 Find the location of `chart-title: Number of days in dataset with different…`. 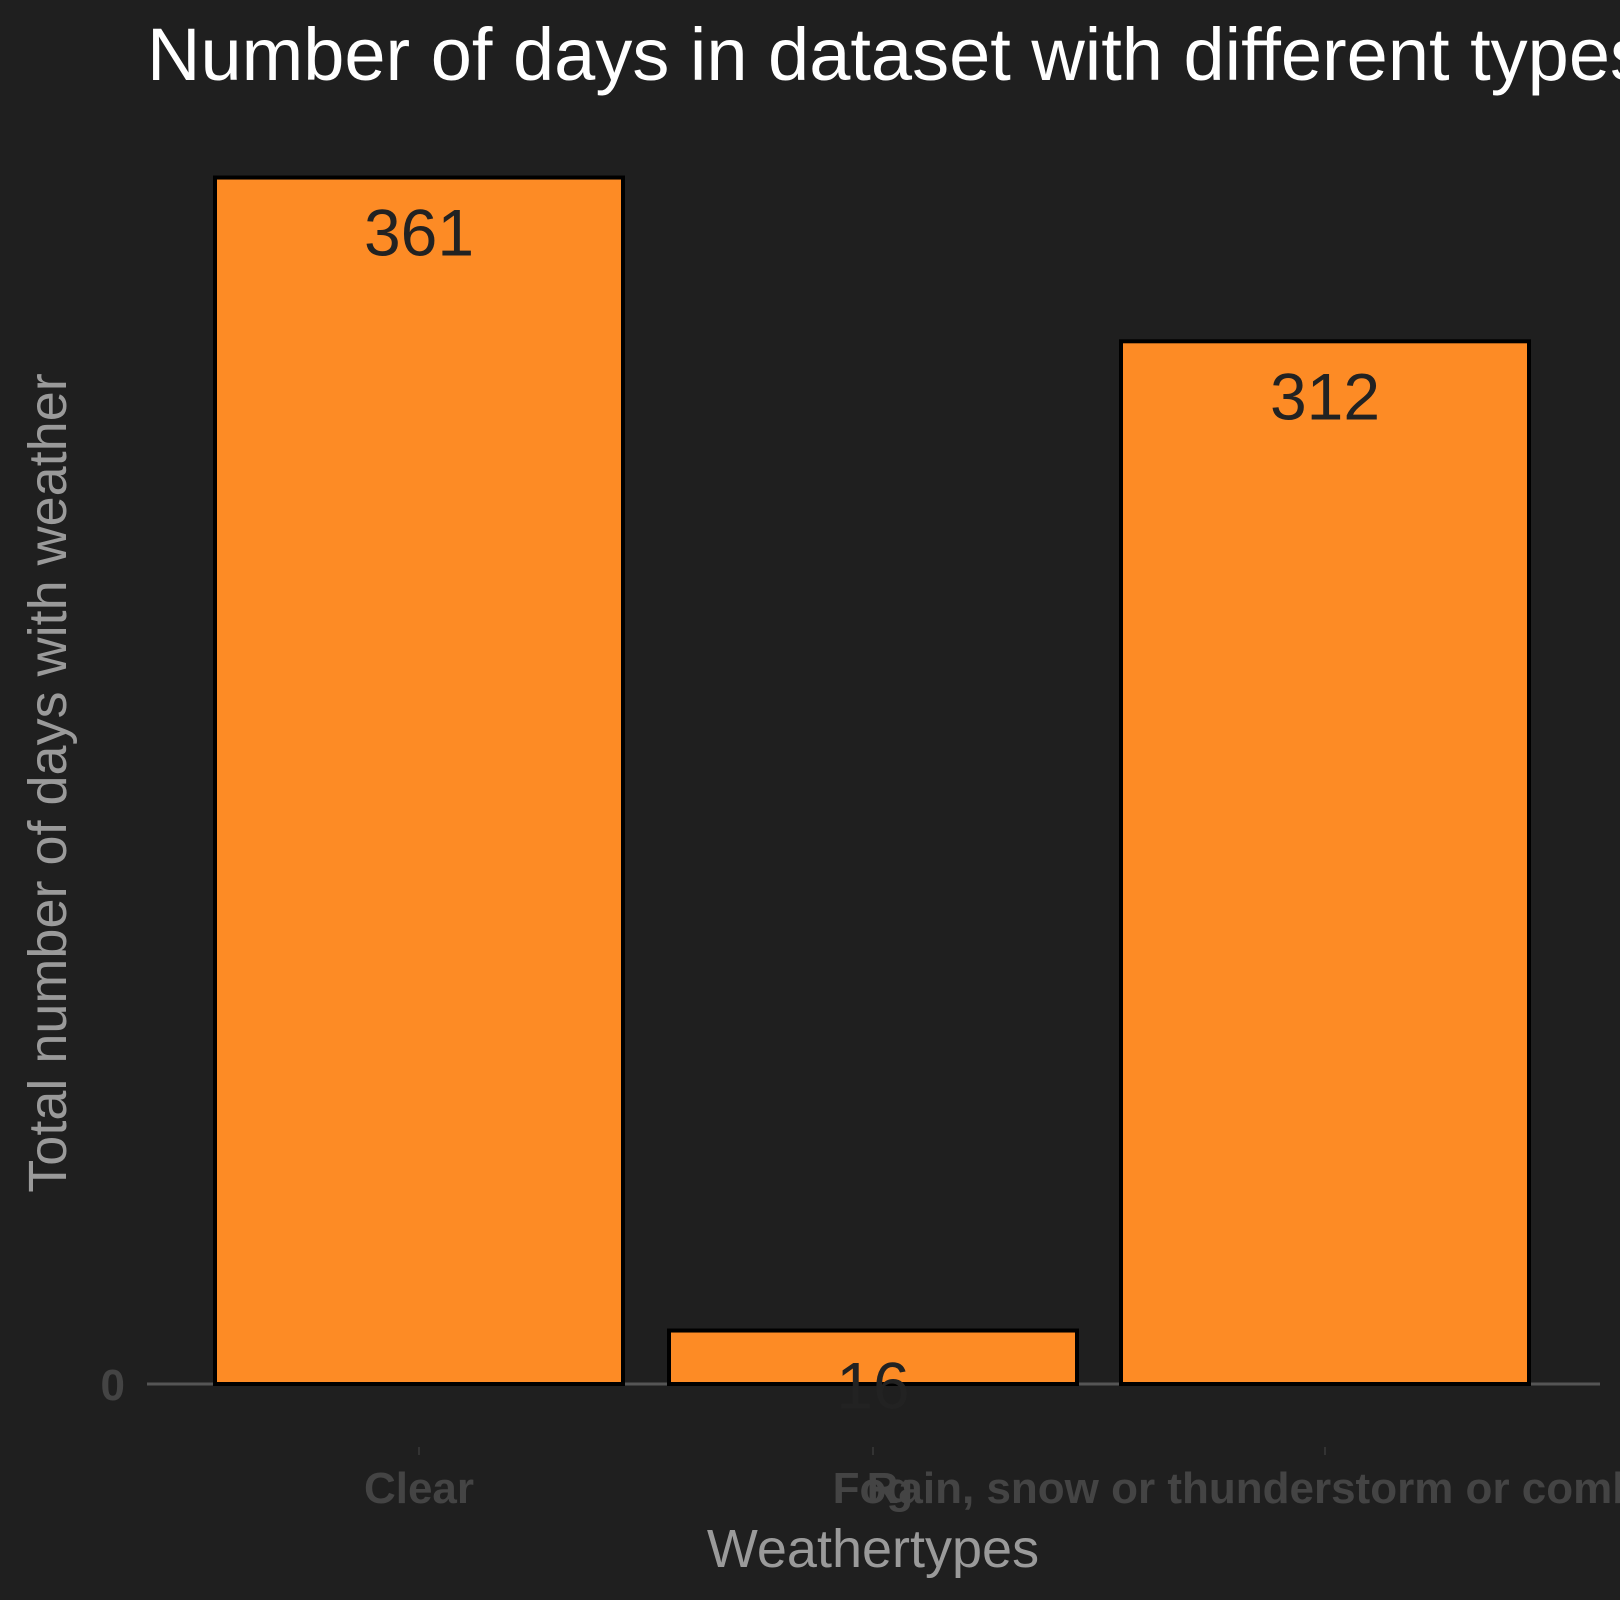

chart-title: Number of days in dataset with different… is located at coordinates (883, 54).